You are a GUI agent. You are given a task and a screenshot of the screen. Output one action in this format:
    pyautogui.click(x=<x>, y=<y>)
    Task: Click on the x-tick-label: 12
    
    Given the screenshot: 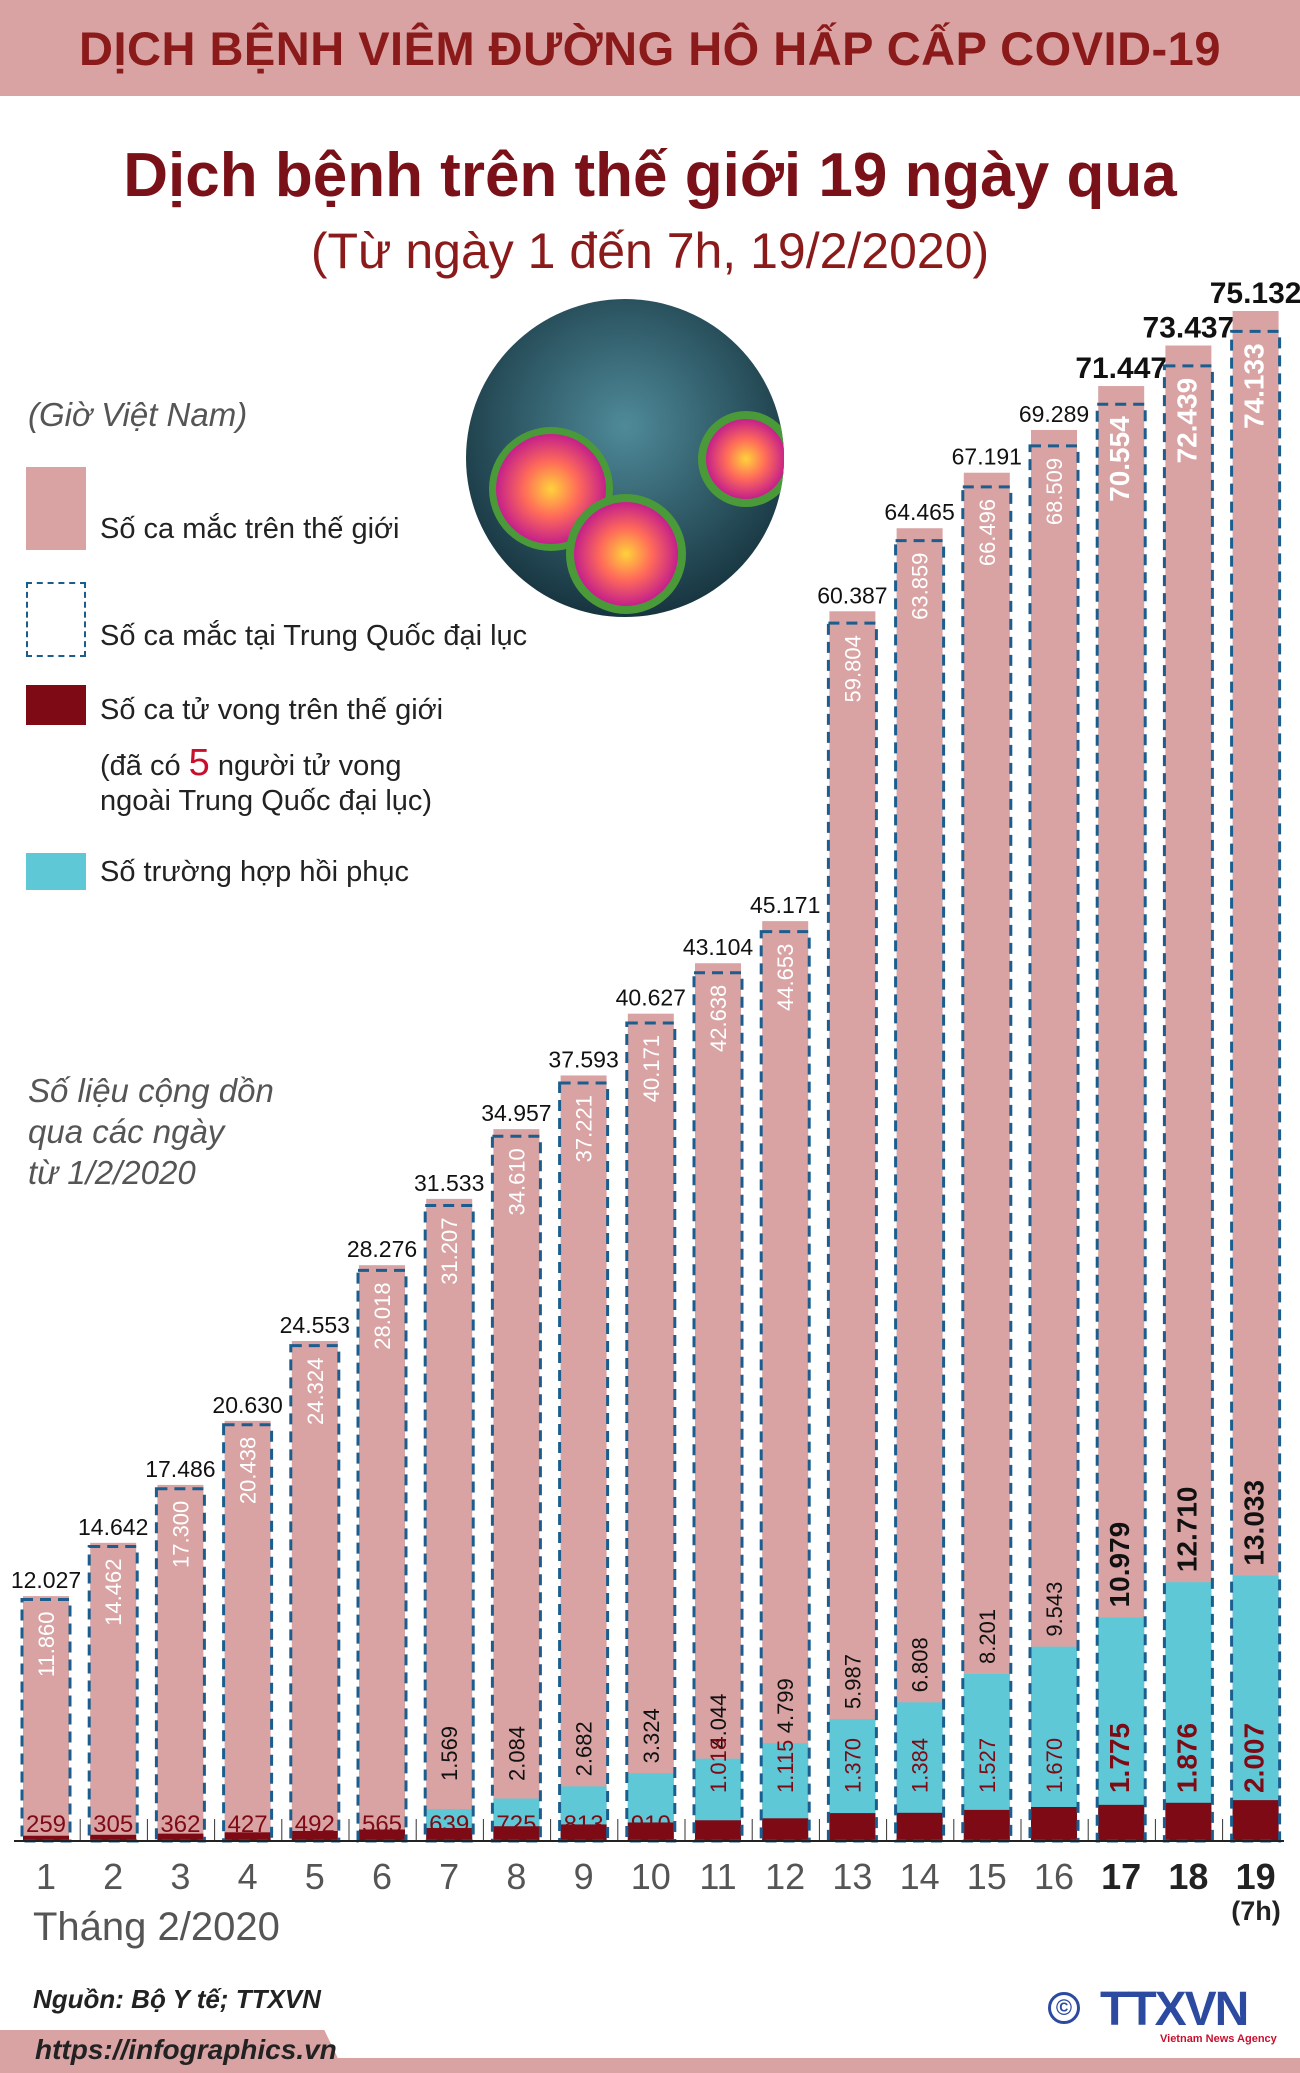 What is the action you would take?
    pyautogui.click(x=785, y=1876)
    